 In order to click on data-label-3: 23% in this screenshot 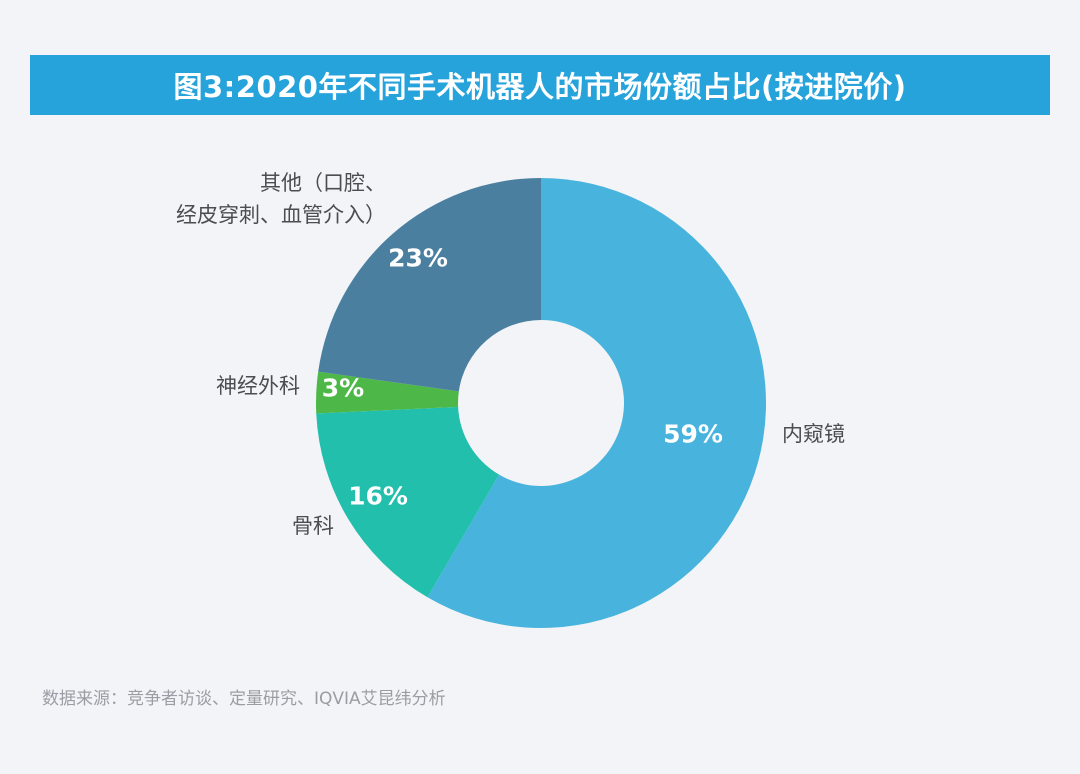, I will do `click(418, 258)`.